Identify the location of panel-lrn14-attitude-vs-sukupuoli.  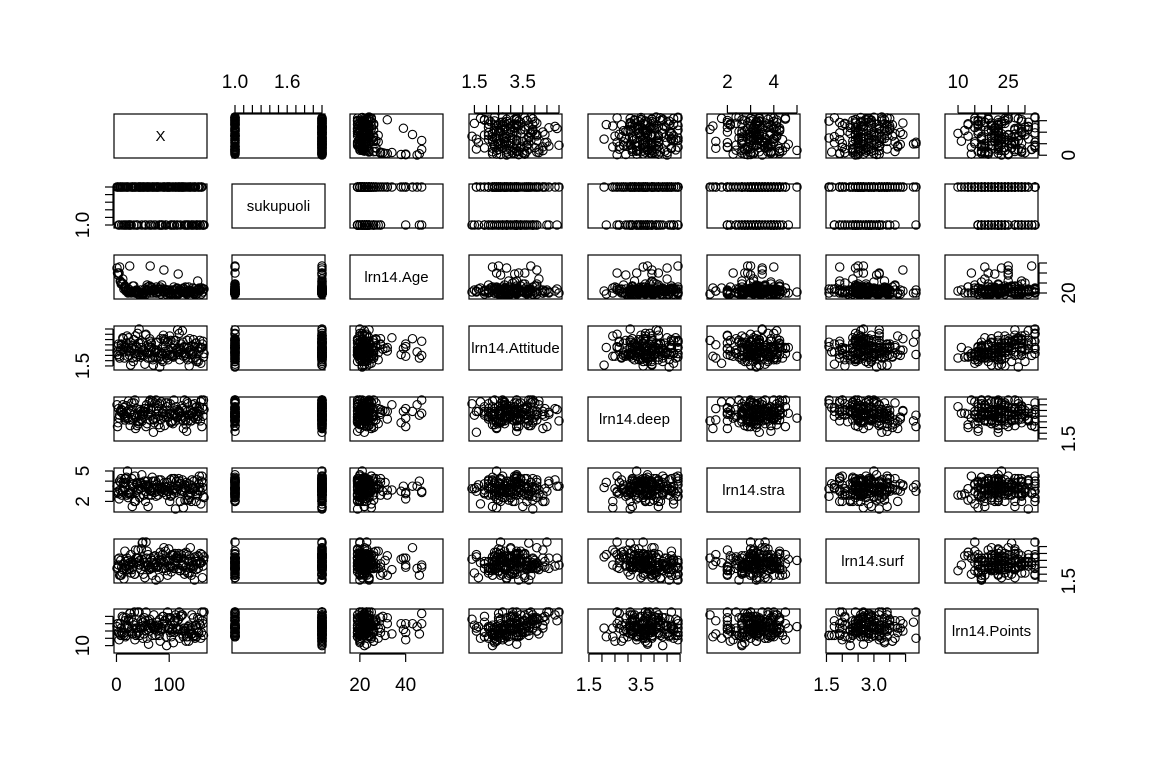
(278, 348).